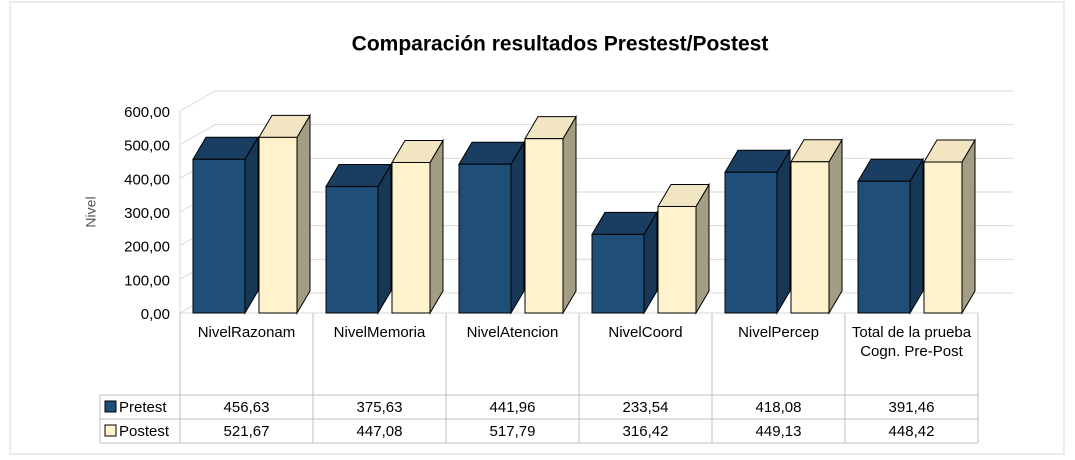 The width and height of the screenshot is (1075, 460). What do you see at coordinates (560, 44) in the screenshot?
I see `chart-title: Comparación resultados Prestest/Postest` at bounding box center [560, 44].